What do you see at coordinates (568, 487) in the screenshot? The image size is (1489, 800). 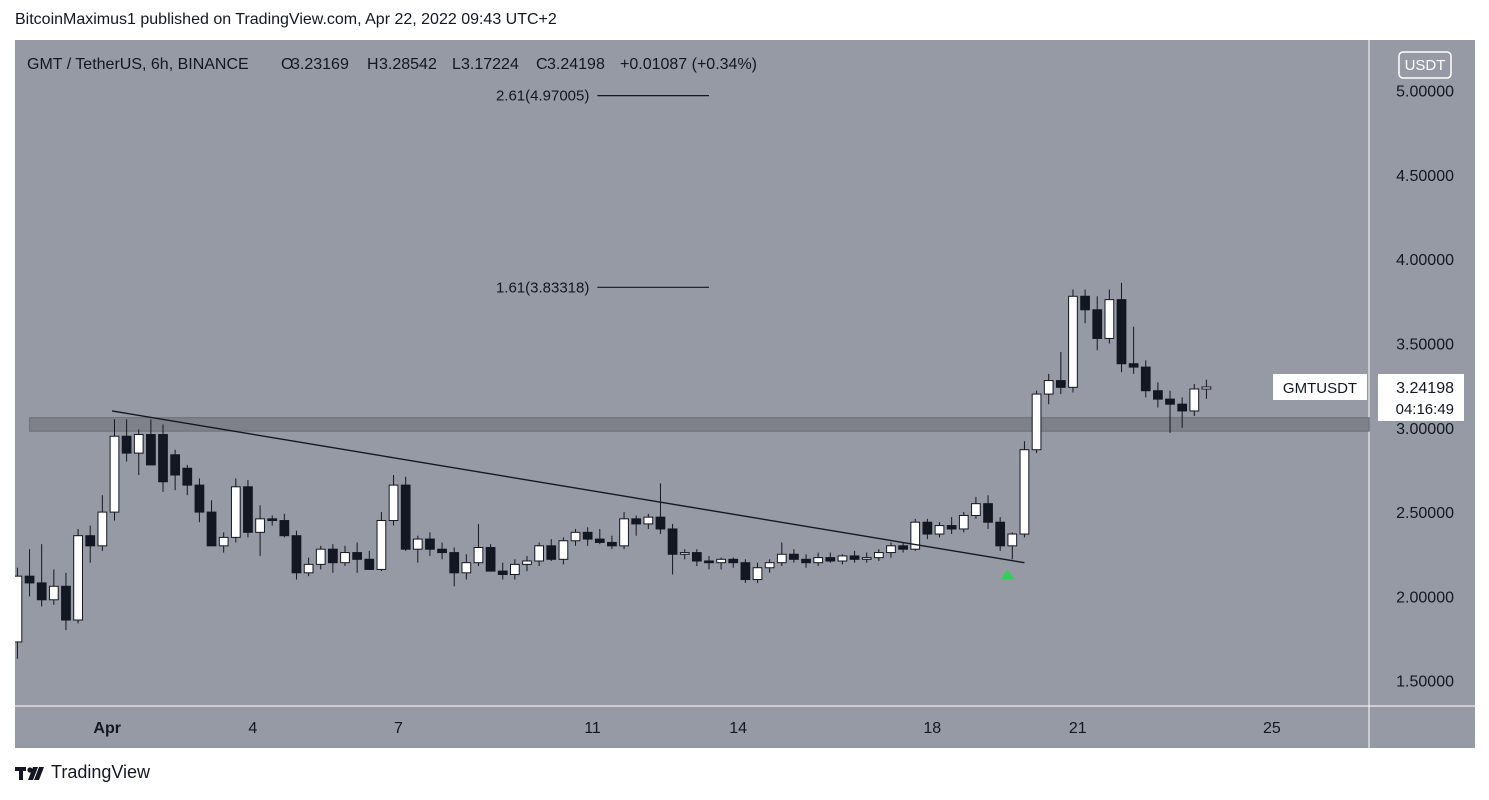 I see `descending-trendline` at bounding box center [568, 487].